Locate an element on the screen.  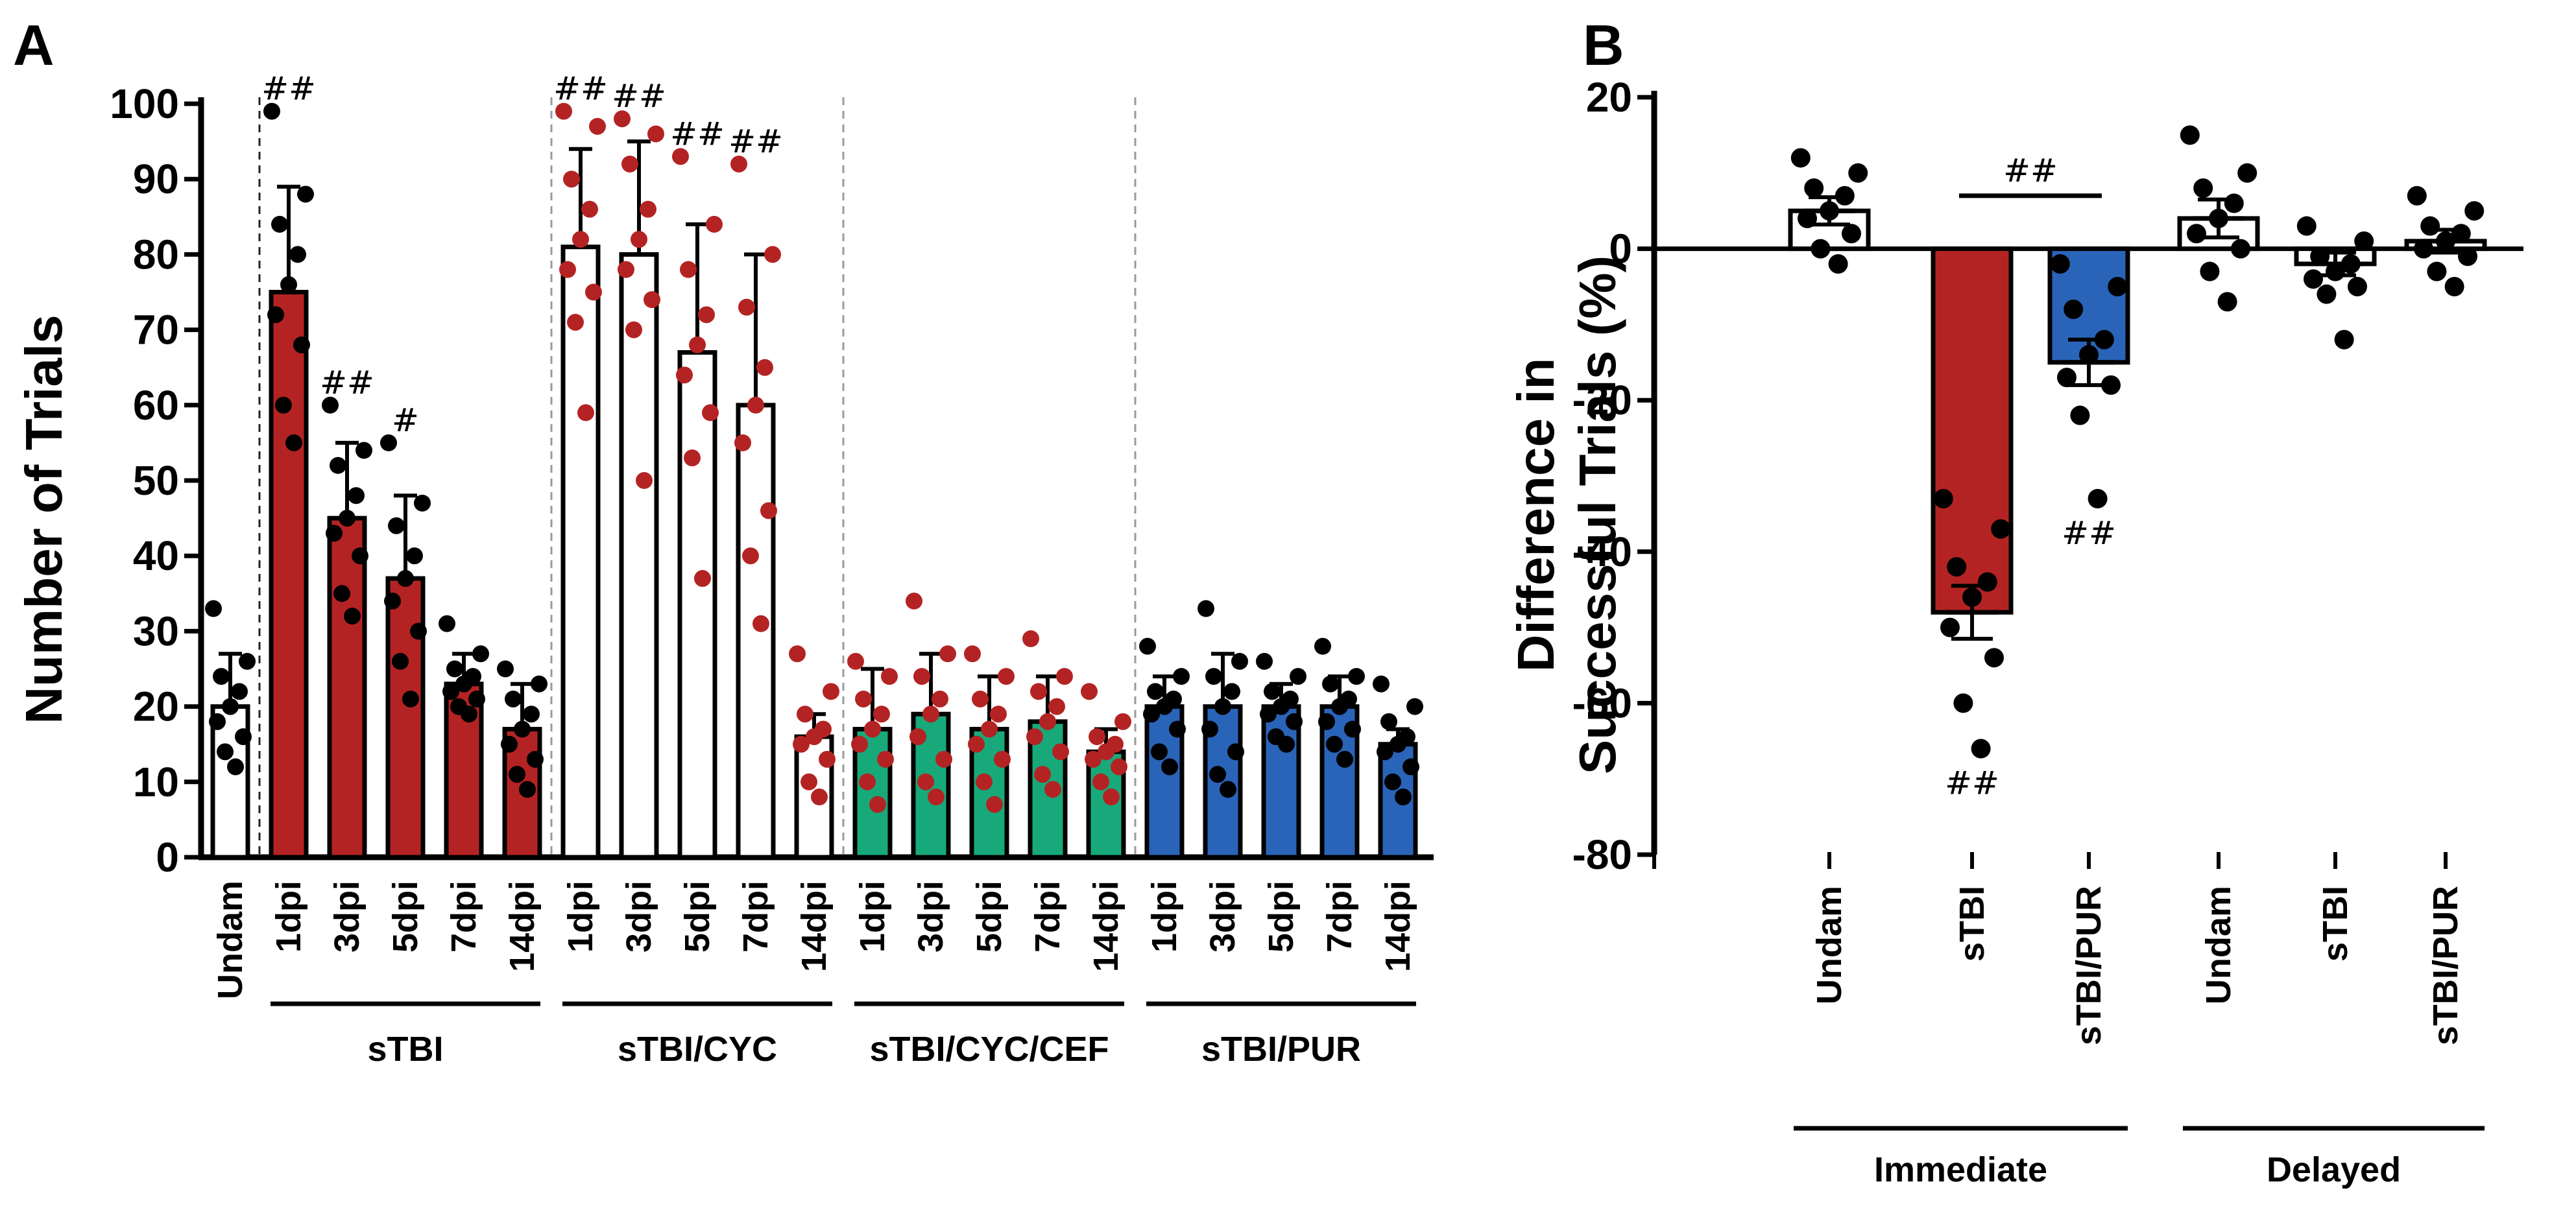
group-label: sTBI is located at coordinates (405, 1049).